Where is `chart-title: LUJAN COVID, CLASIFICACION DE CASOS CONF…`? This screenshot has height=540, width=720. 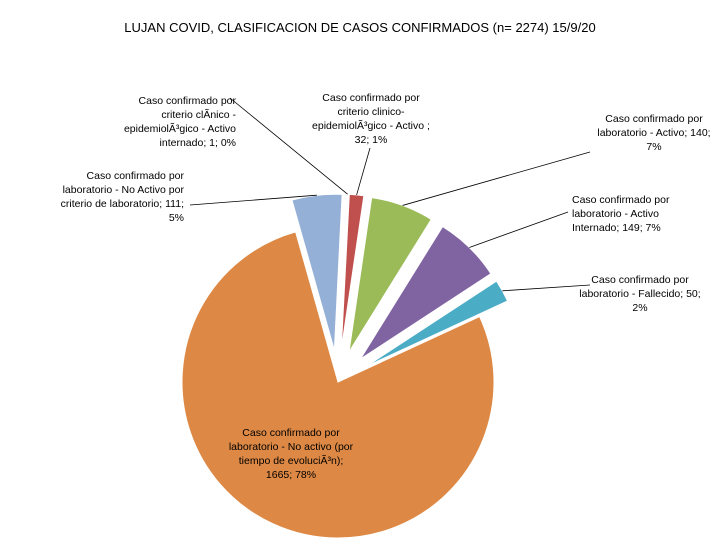
chart-title: LUJAN COVID, CLASIFICACION DE CASOS CONF… is located at coordinates (360, 27).